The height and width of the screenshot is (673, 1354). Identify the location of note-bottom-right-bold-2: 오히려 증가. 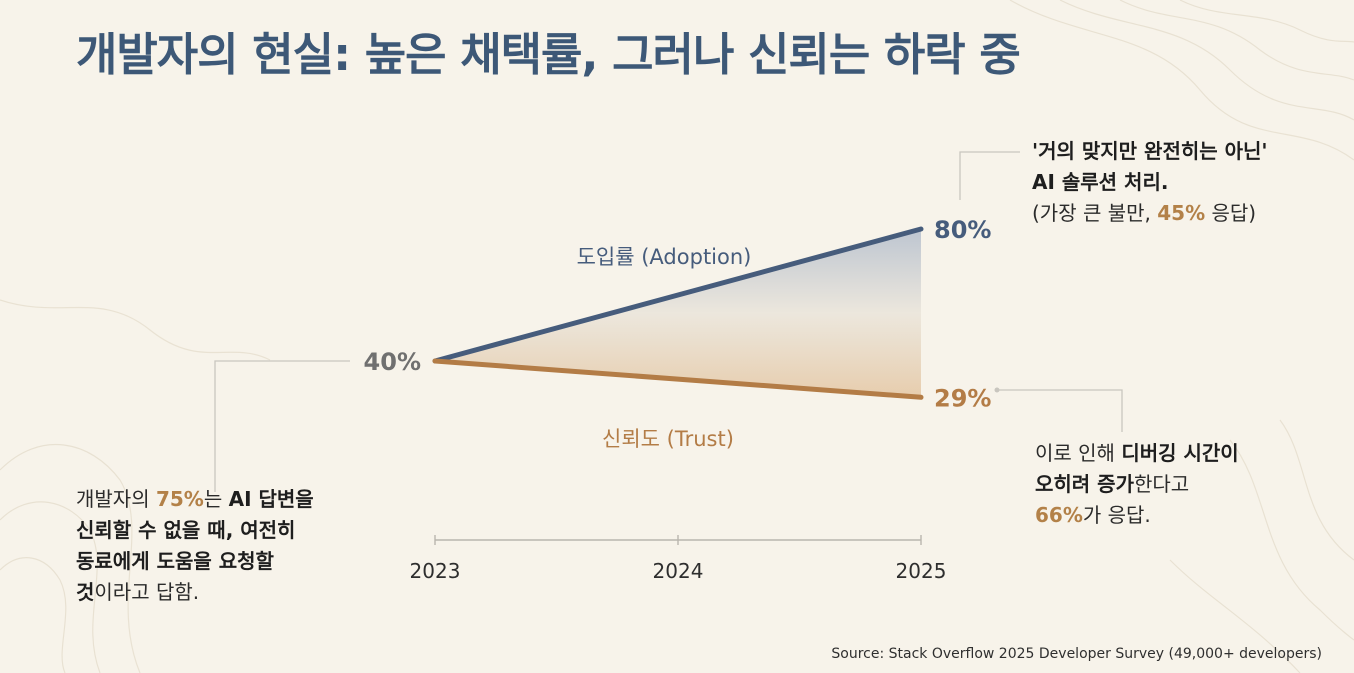
(1084, 484).